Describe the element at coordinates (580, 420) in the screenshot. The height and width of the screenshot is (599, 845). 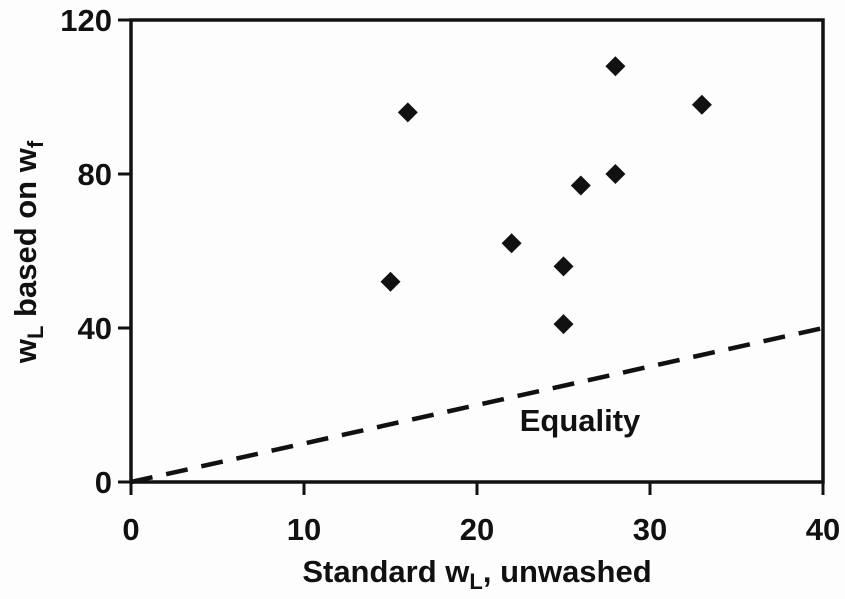
I see `equality-line-label: Equality` at that location.